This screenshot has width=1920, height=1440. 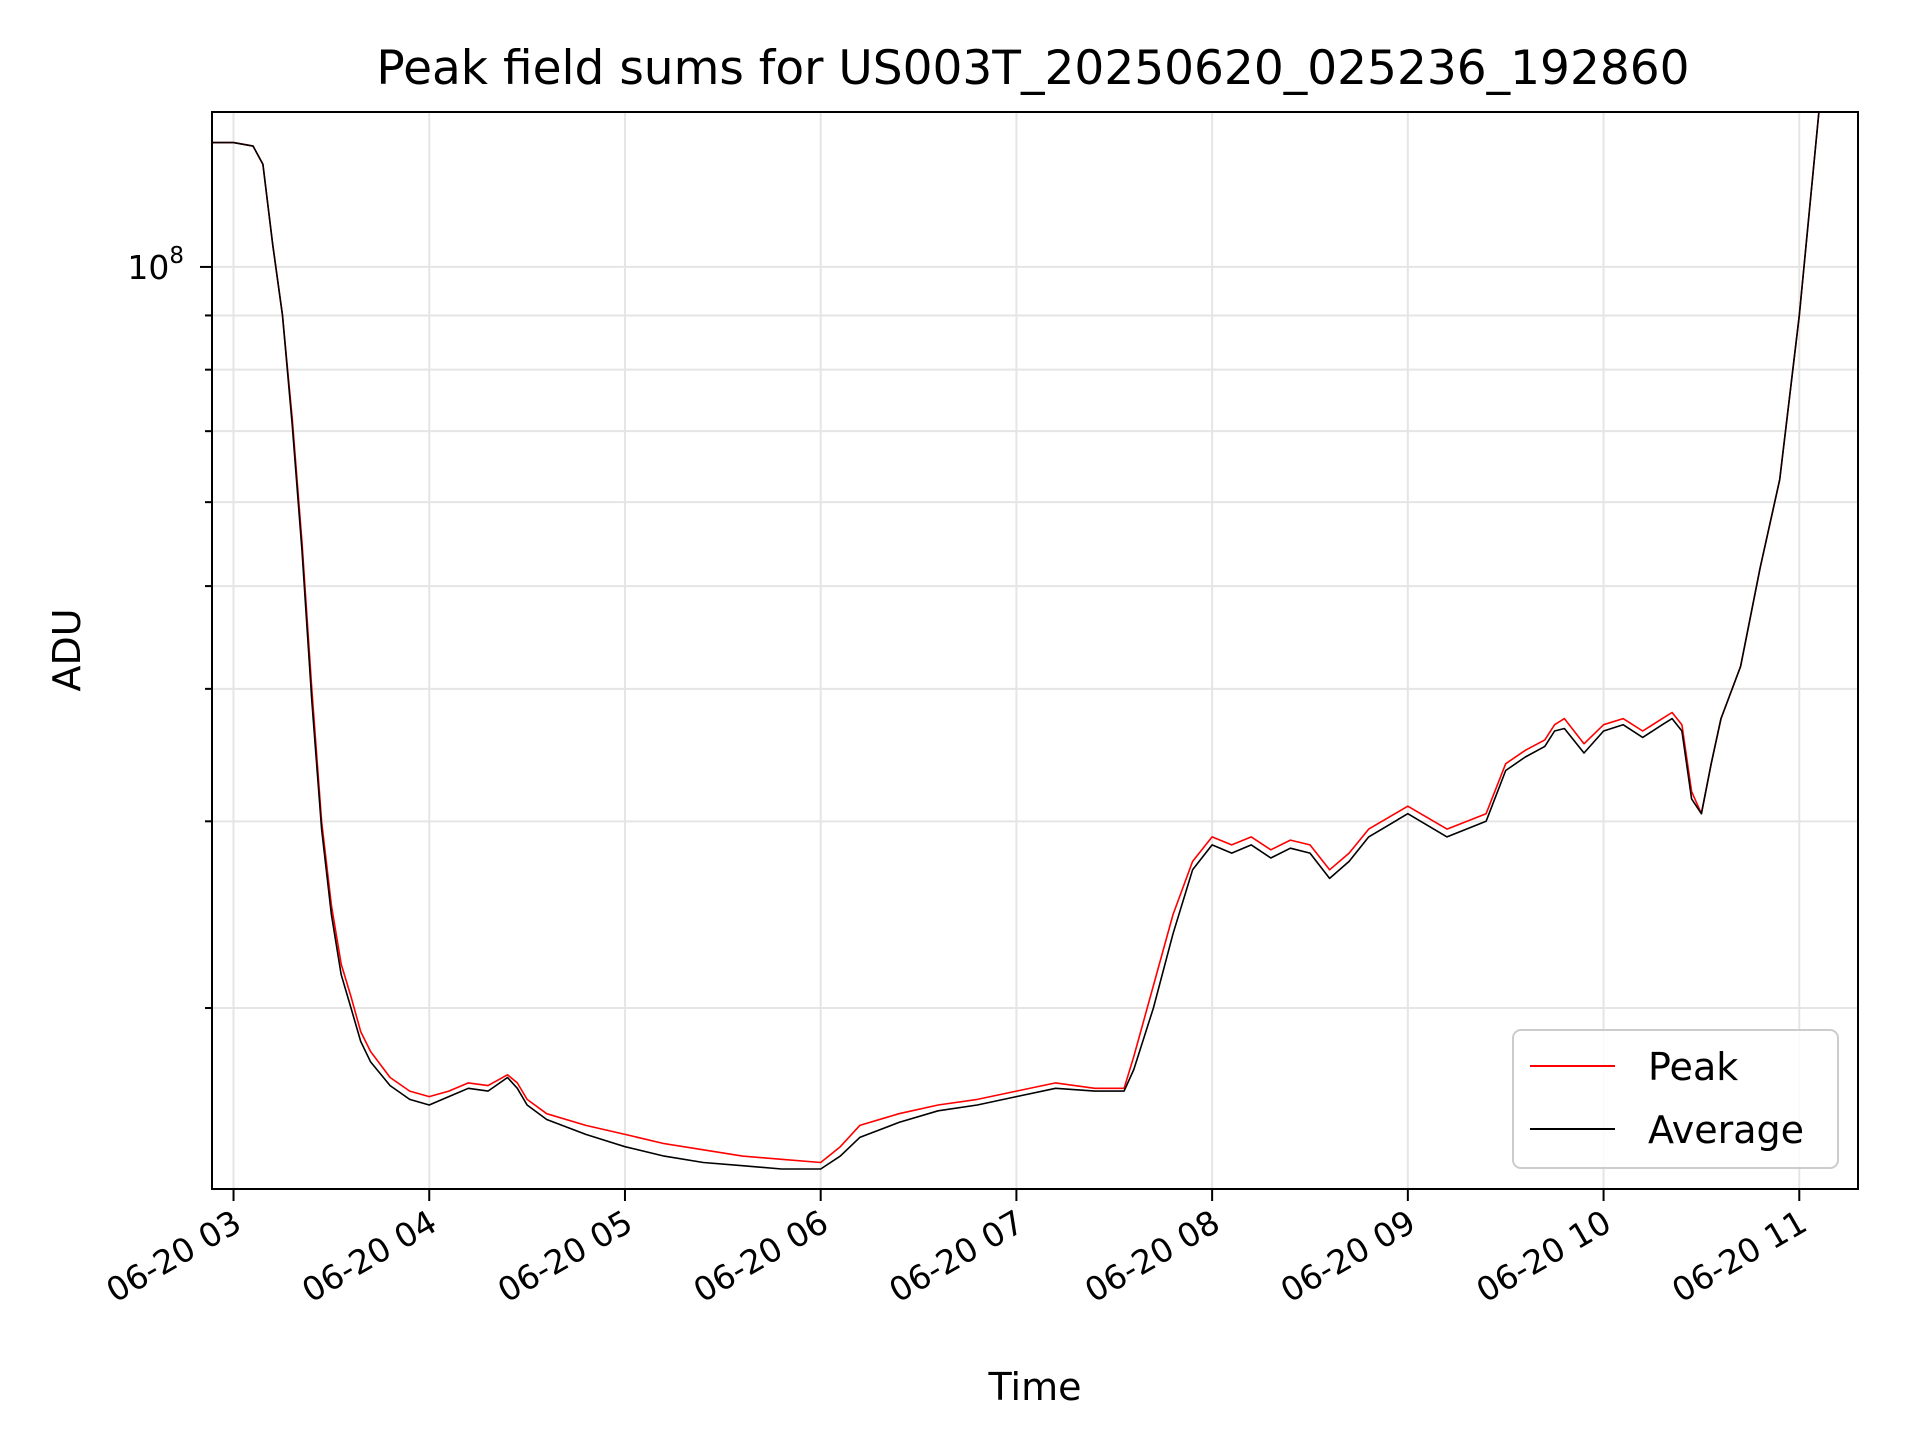 I want to click on y-axis-label: ADU, so click(x=67, y=649).